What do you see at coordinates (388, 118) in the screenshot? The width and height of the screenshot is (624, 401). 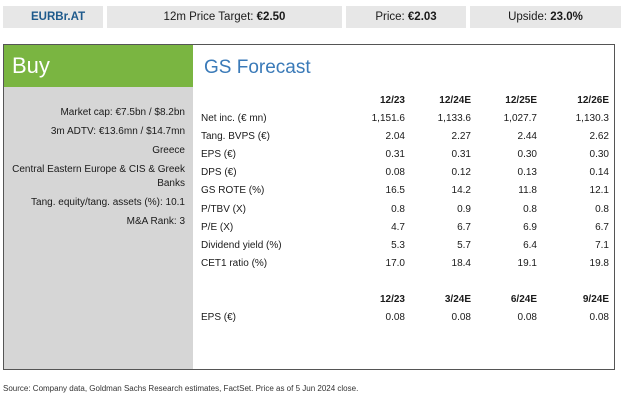 I see `cell-value: 1,151.6` at bounding box center [388, 118].